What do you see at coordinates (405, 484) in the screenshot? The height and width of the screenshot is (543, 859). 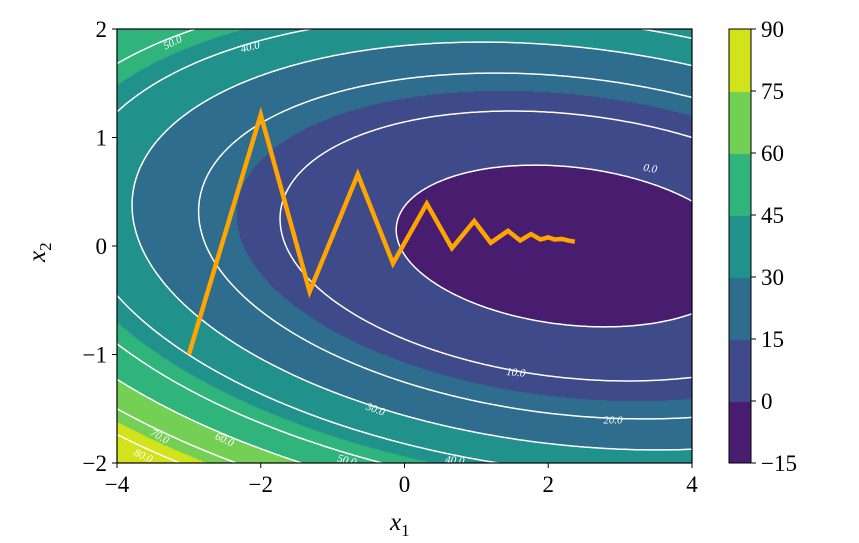 I see `x-tick-label: 0` at bounding box center [405, 484].